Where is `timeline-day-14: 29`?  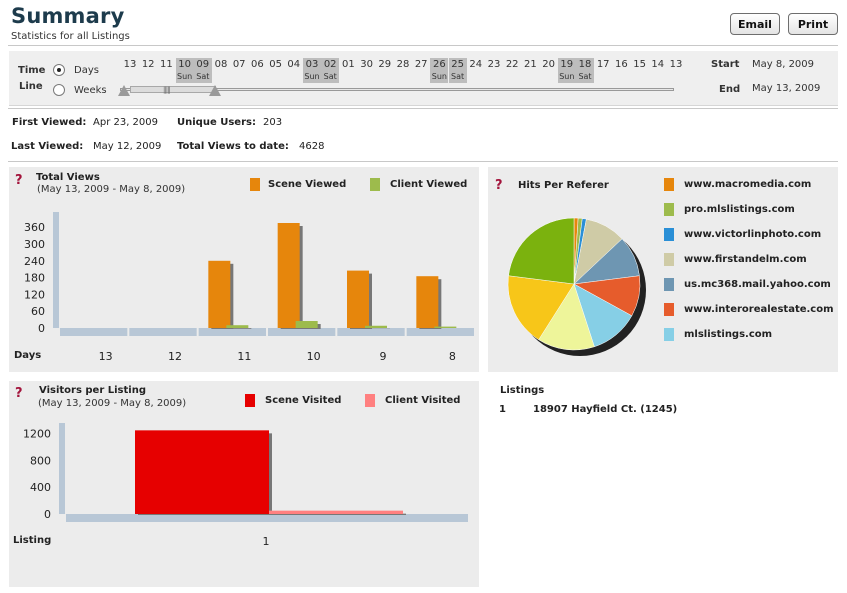
timeline-day-14: 29 is located at coordinates (385, 70).